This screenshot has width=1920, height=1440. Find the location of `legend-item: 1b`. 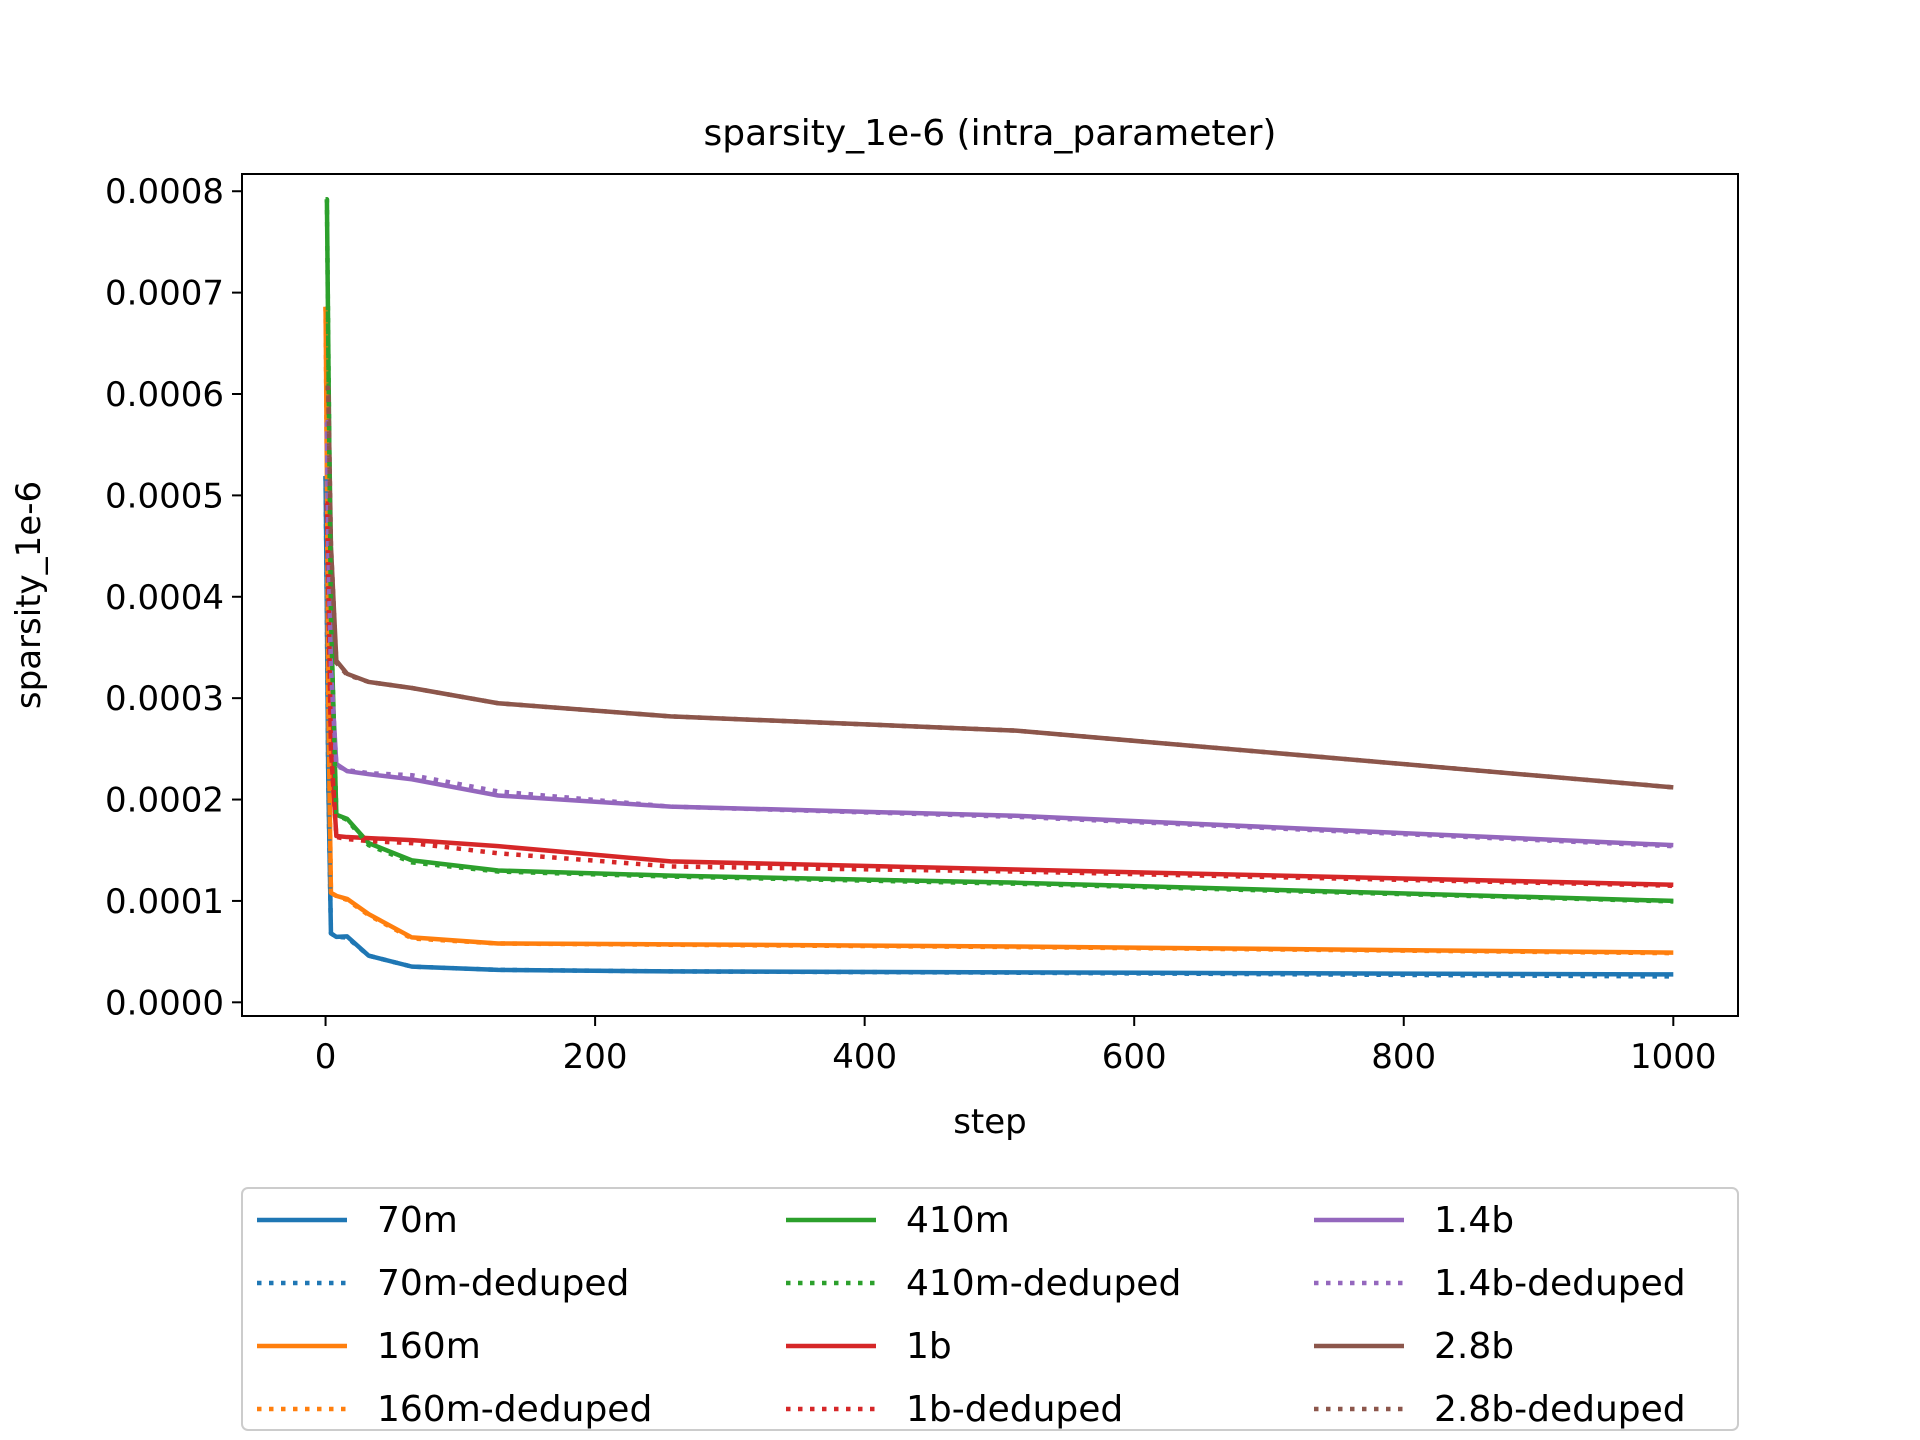

legend-item: 1b is located at coordinates (869, 1346).